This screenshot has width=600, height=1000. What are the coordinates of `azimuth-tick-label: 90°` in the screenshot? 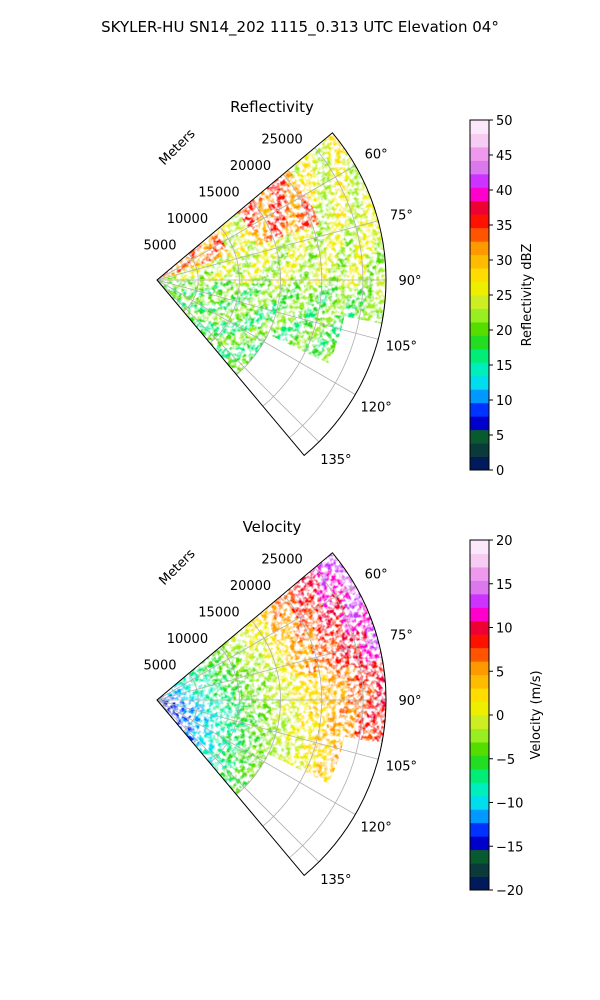 It's located at (409, 281).